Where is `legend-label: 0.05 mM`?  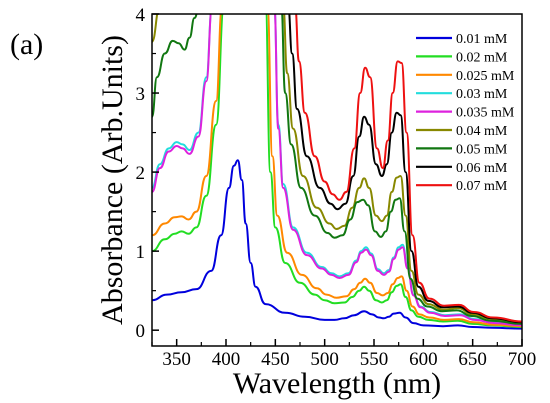 legend-label: 0.05 mM is located at coordinates (482, 149).